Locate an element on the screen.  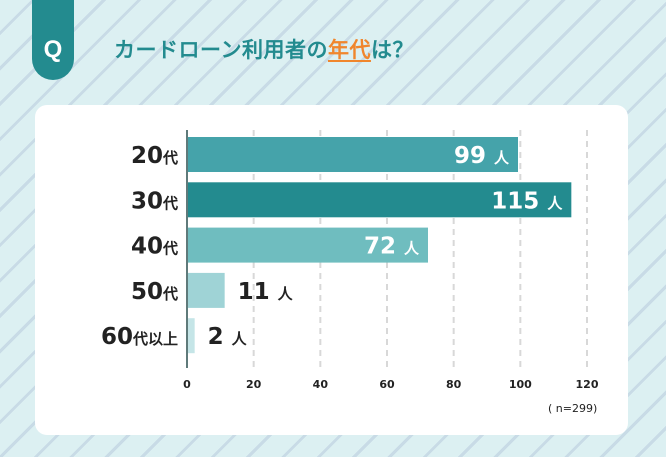
value-label: 99 人 is located at coordinates (482, 156).